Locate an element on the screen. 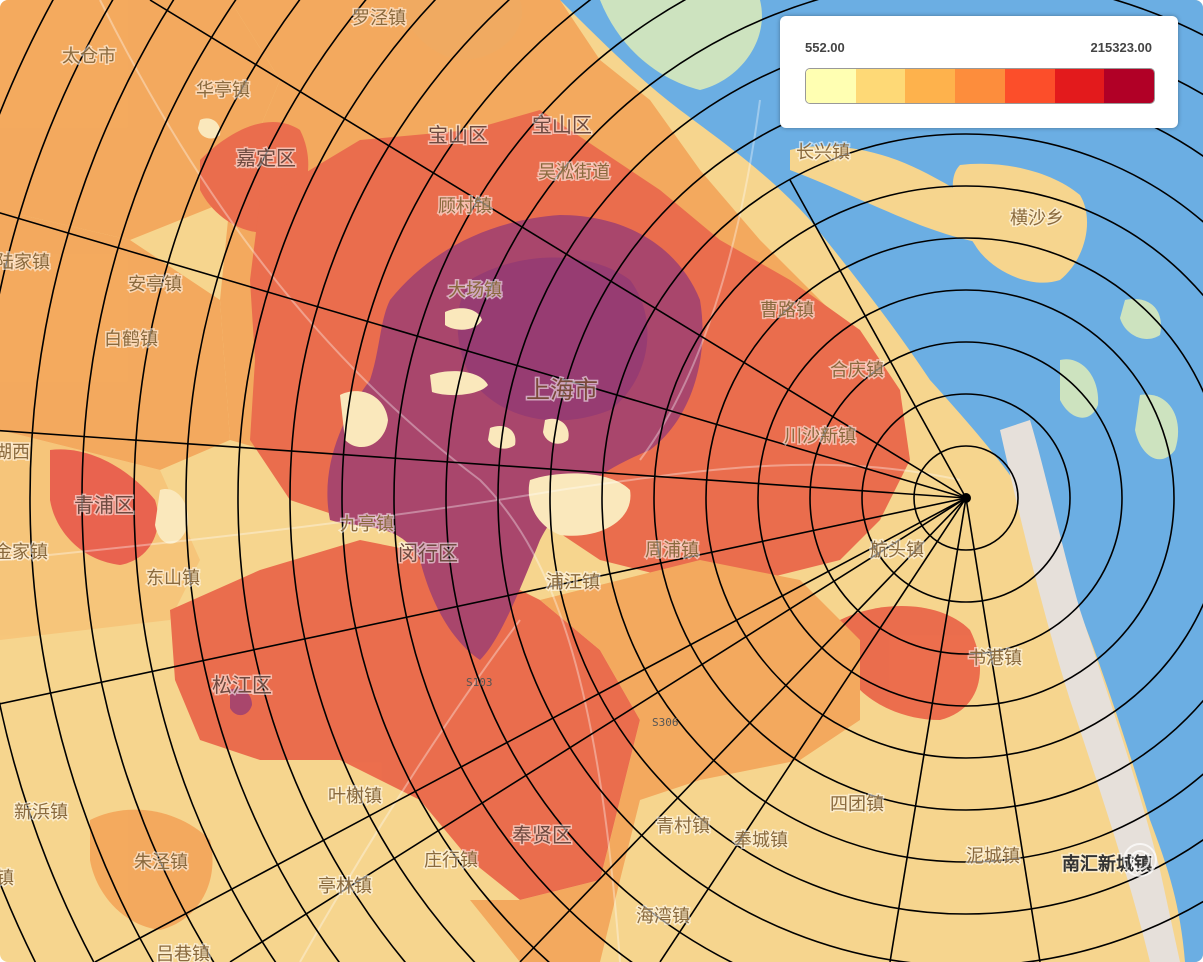 The width and height of the screenshot is (1203, 962). label-dongshan: 东山镇 is located at coordinates (173, 578).